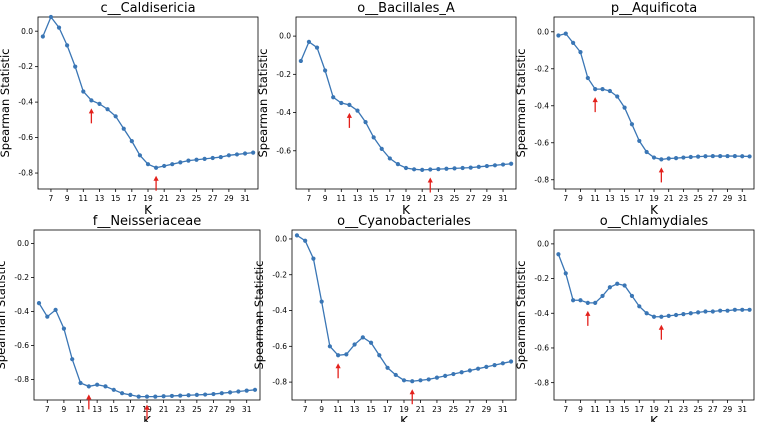 This screenshot has width=768, height=422. Describe the element at coordinates (406, 8) in the screenshot. I see `chart-title: o__Bacillales_A` at that location.